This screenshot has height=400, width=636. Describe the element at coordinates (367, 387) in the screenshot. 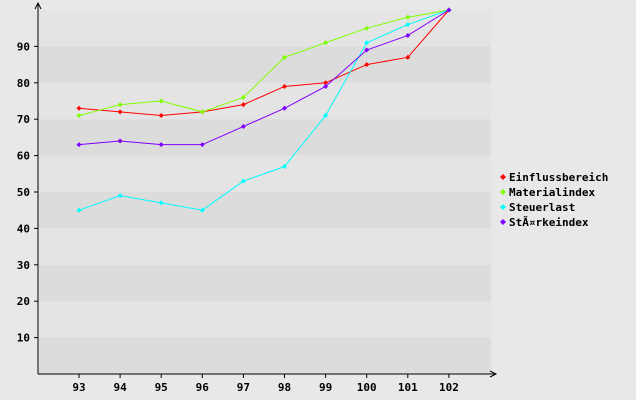

I see `x-tick-label: 100` at that location.